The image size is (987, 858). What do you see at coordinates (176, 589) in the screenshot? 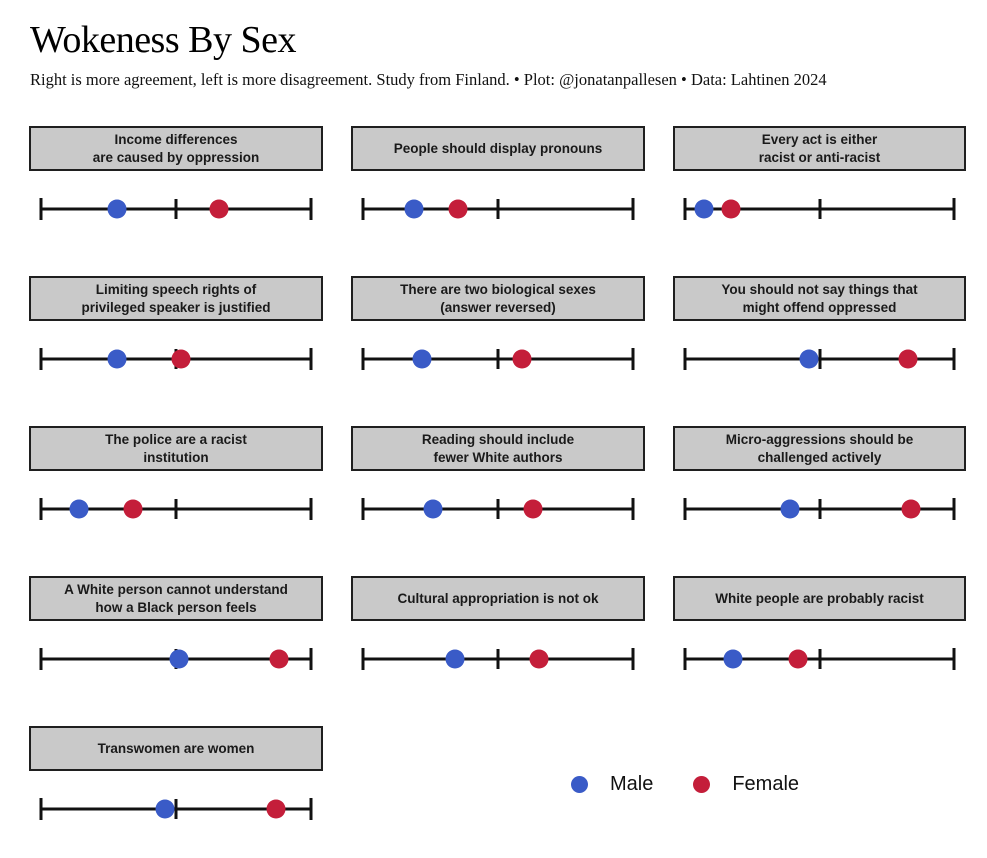
I see `statement-title-line: A White person cannot understand` at bounding box center [176, 589].